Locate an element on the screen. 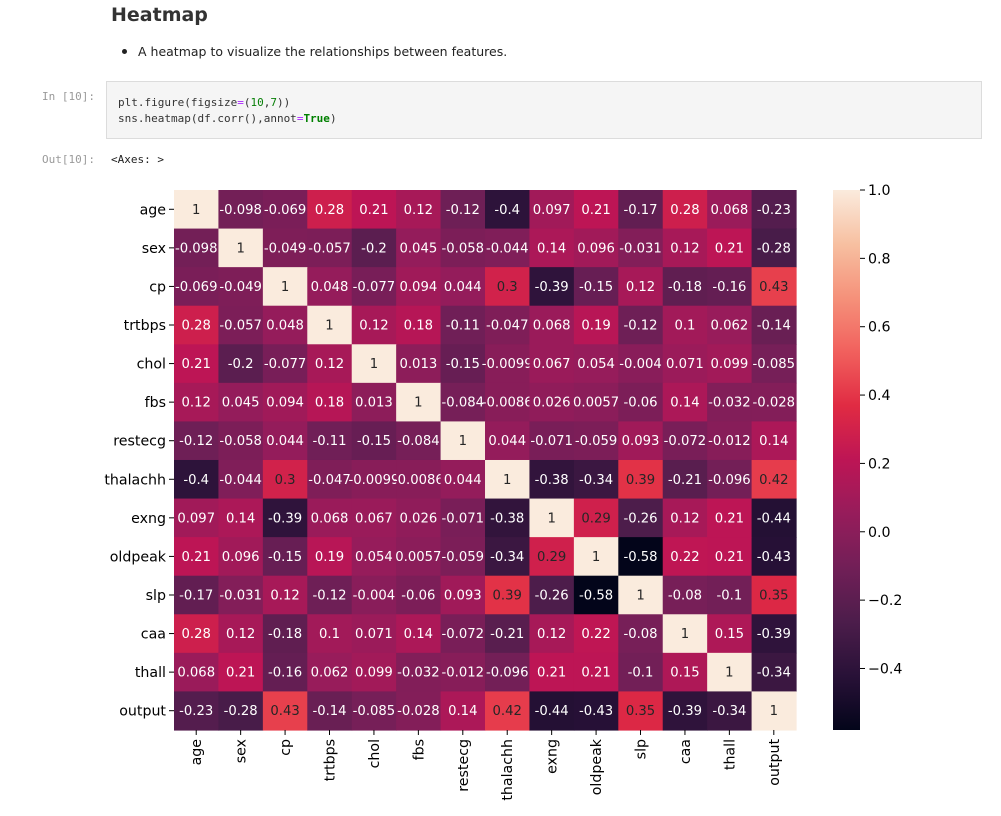 The height and width of the screenshot is (816, 1001). cell-annotation: 0.29 is located at coordinates (595, 518).